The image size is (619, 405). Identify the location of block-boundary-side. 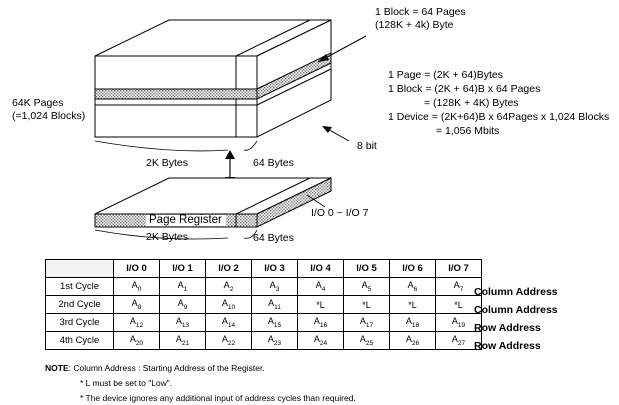
(294, 87).